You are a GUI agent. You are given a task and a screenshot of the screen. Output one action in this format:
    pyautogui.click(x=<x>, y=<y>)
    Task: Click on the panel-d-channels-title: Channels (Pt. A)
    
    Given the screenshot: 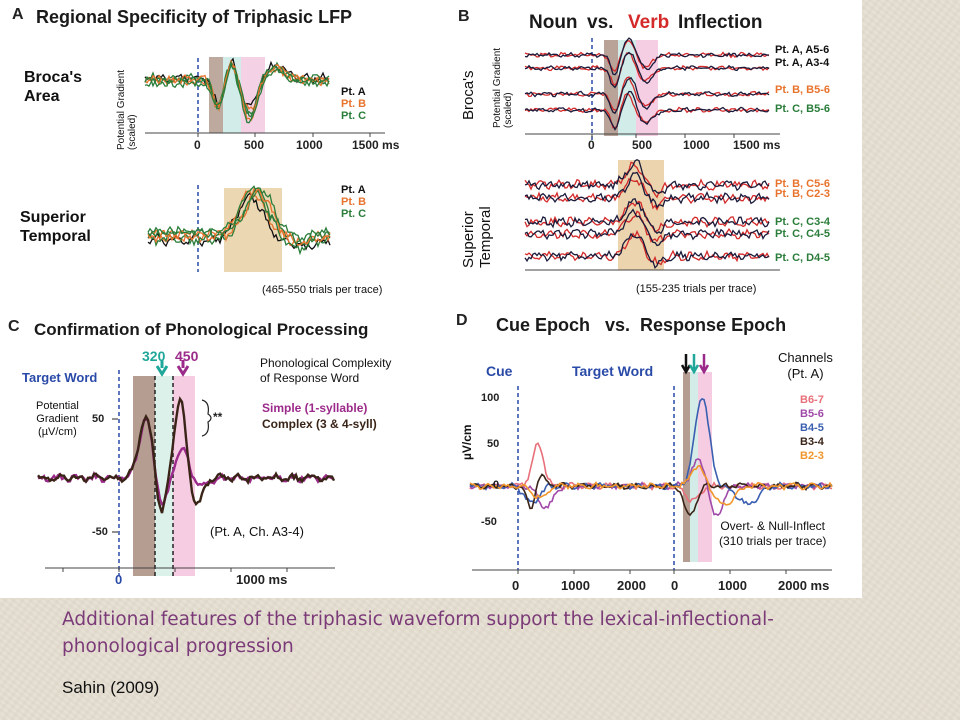 What is the action you would take?
    pyautogui.click(x=805, y=365)
    